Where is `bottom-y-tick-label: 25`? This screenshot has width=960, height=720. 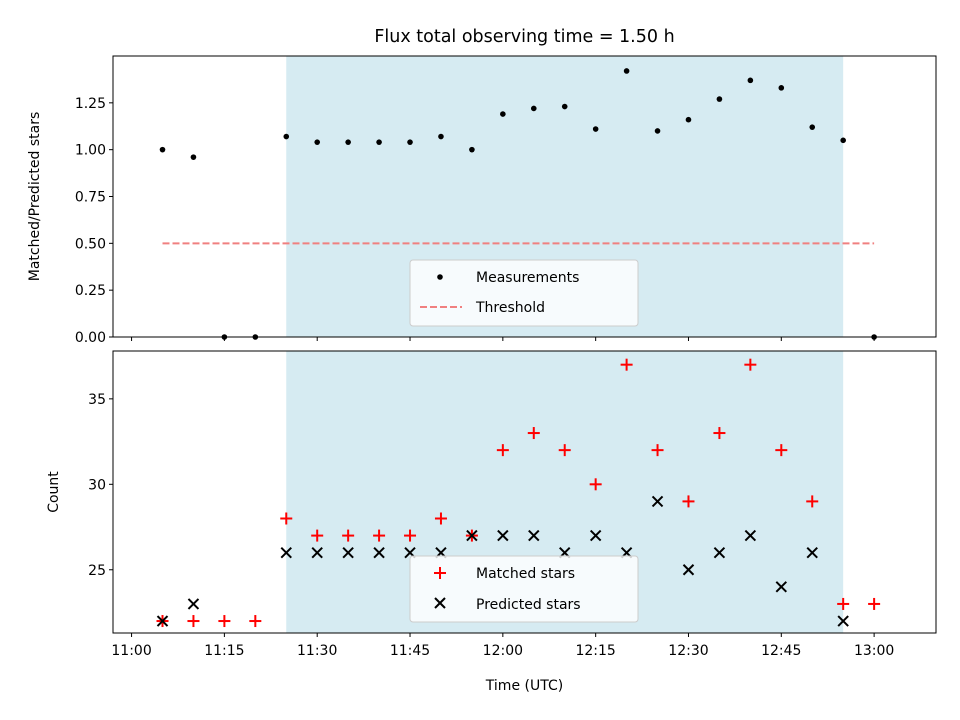 bottom-y-tick-label: 25 is located at coordinates (97, 571).